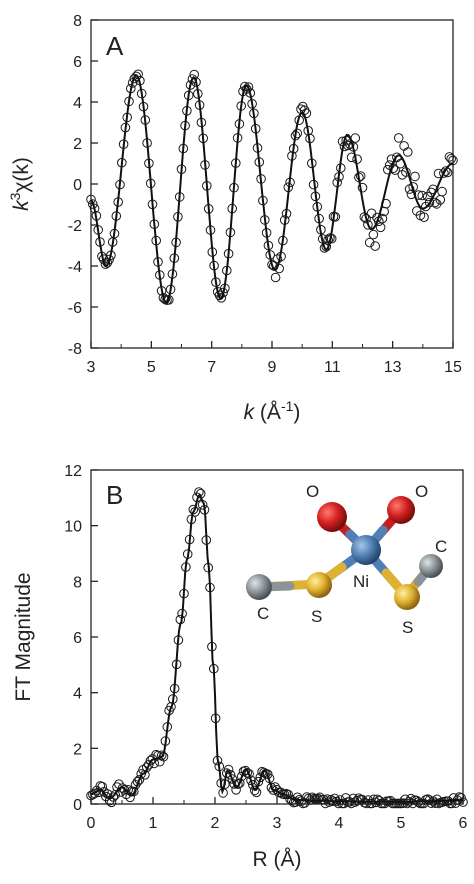  Describe the element at coordinates (316, 616) in the screenshot. I see `atom-label-s-left: S` at that location.